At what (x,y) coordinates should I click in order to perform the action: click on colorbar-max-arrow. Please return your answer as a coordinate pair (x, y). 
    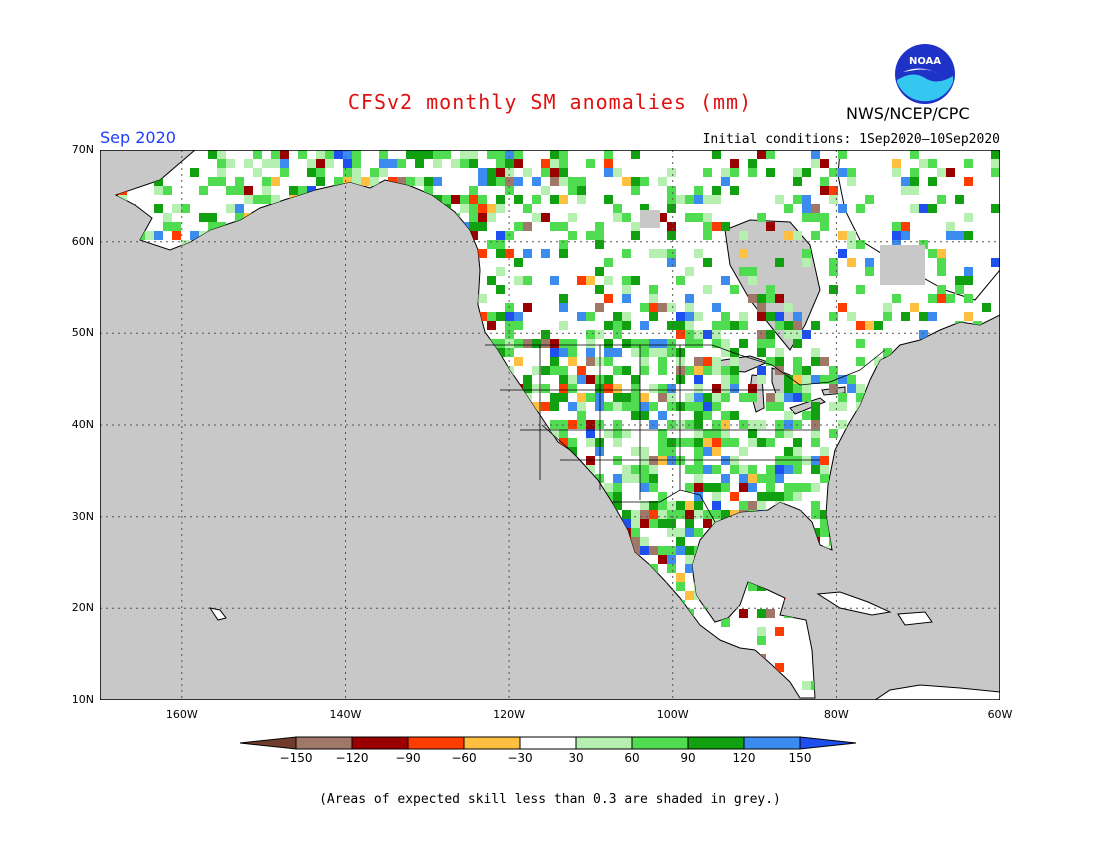
    Looking at the image, I should click on (828, 743).